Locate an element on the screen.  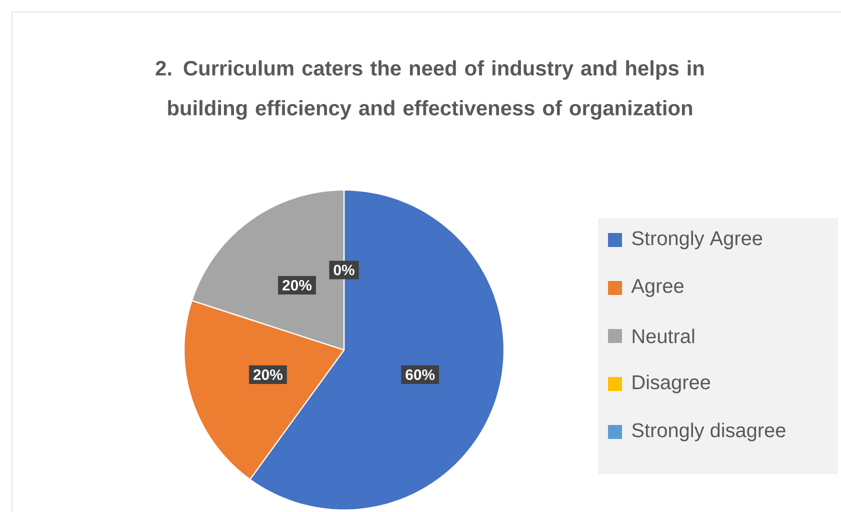
legend-label: Strongly disagree is located at coordinates (709, 432).